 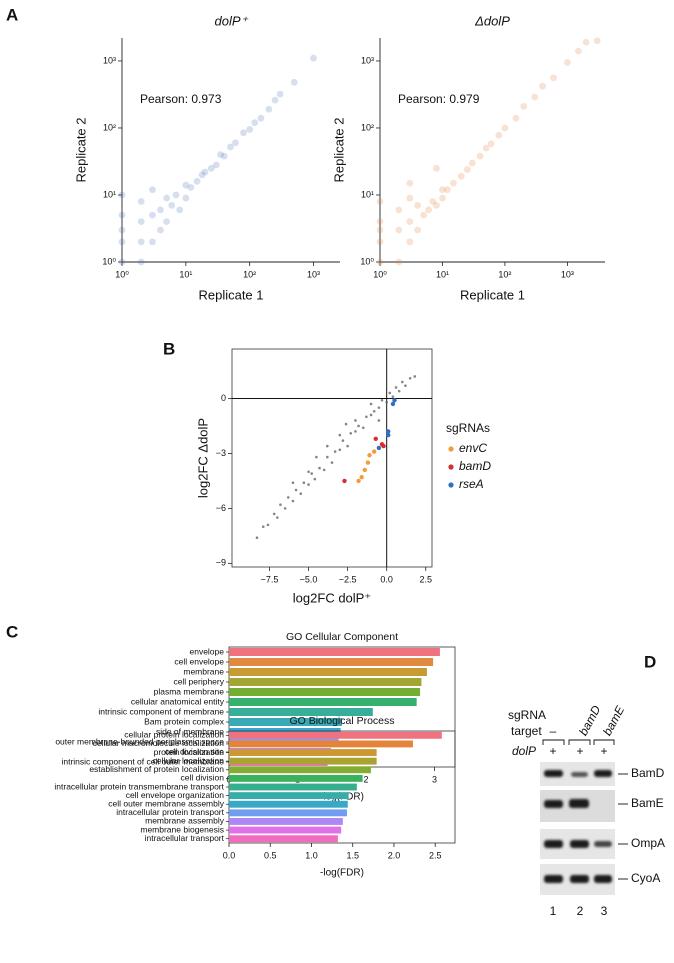 What do you see at coordinates (473, 448) in the screenshot?
I see `legend-label: envC` at bounding box center [473, 448].